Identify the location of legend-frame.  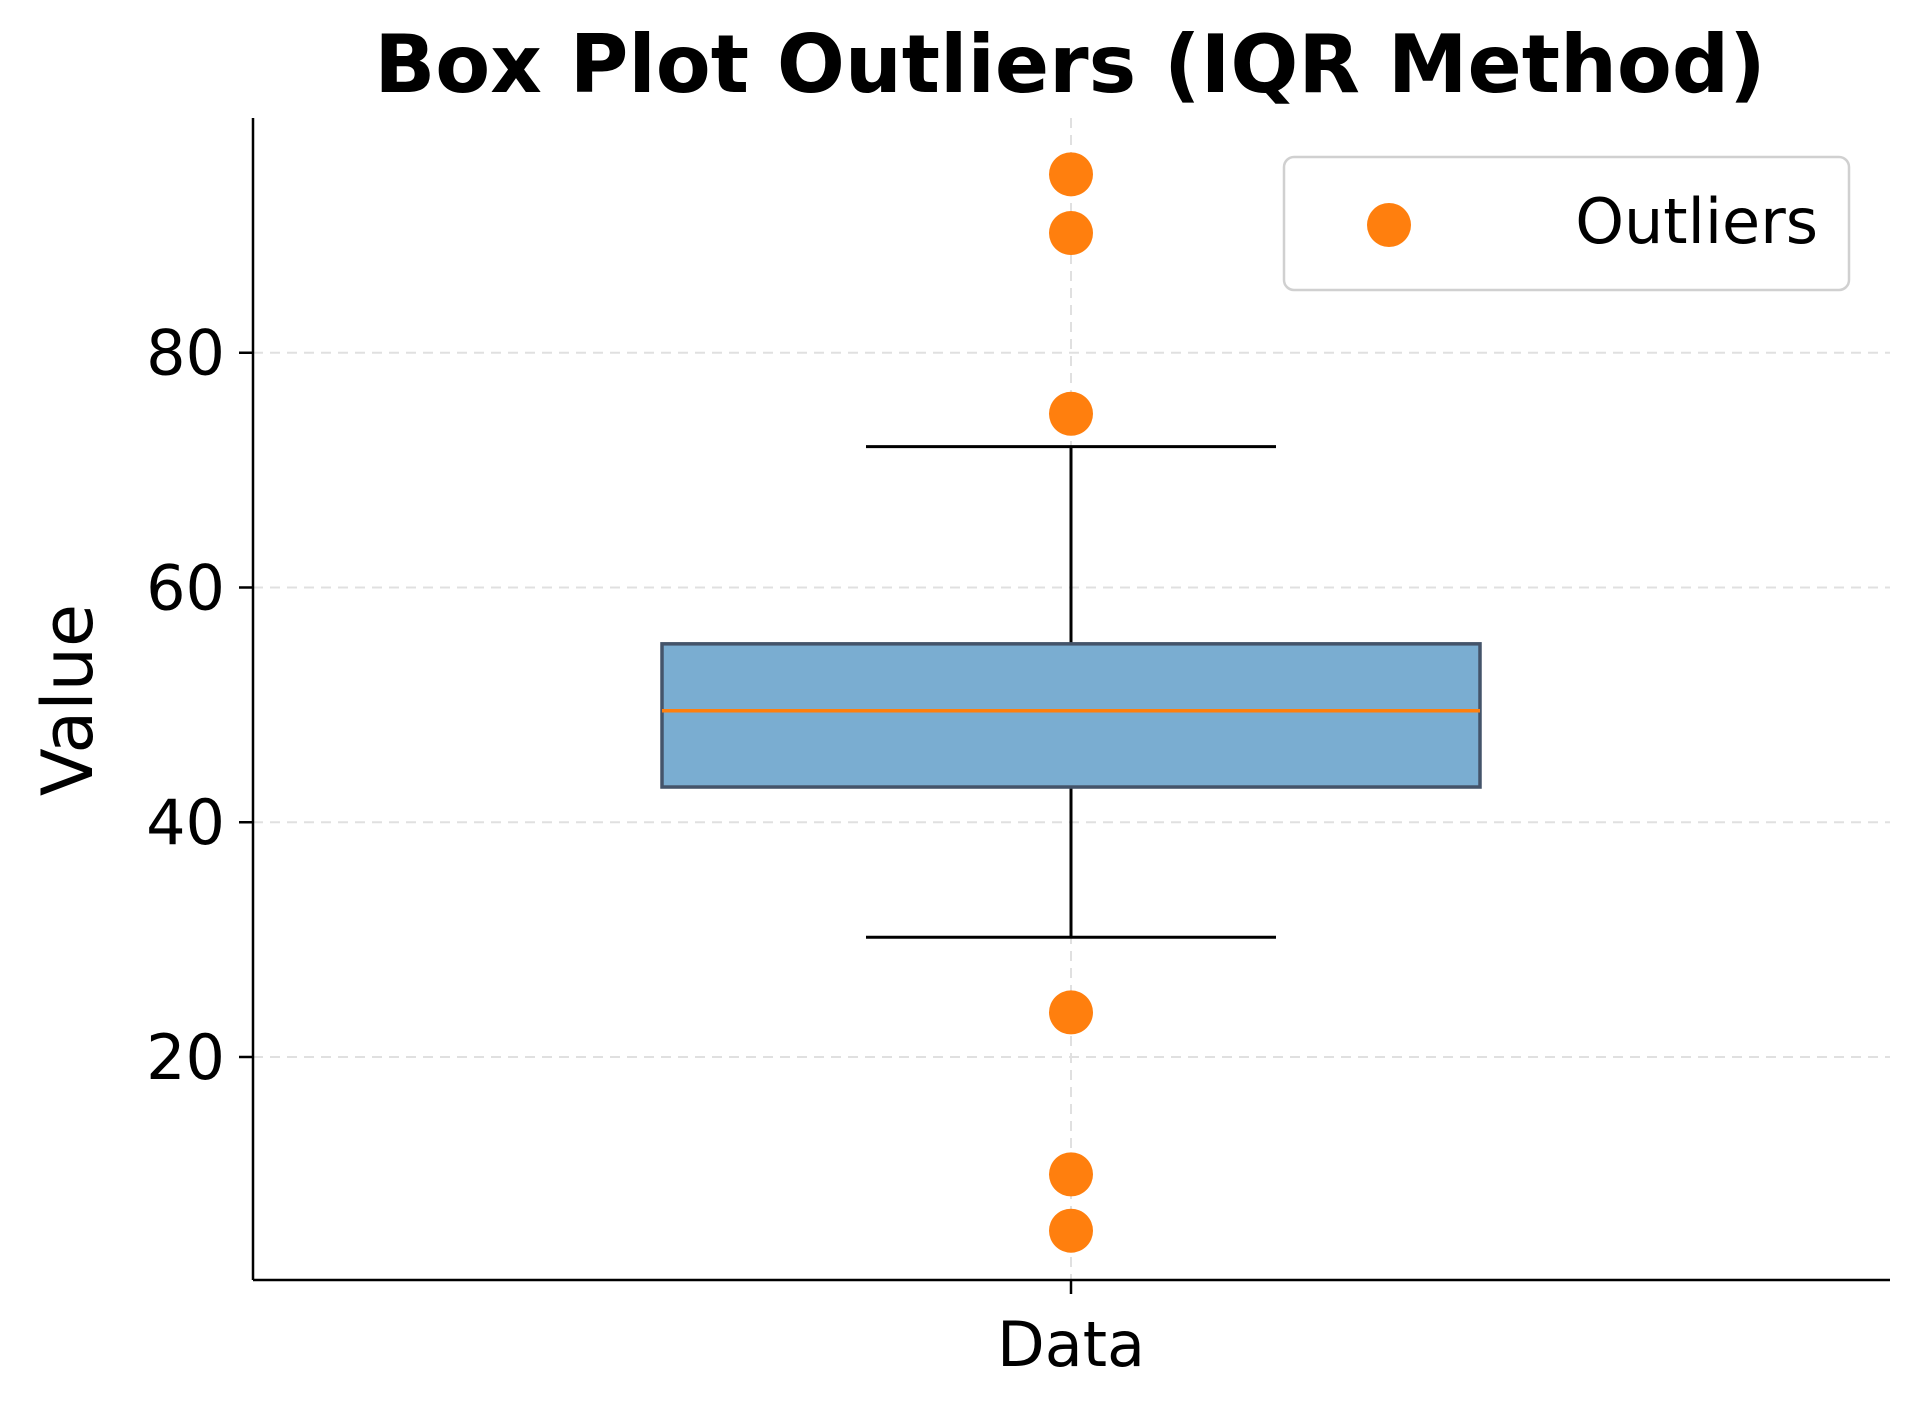
(1566, 223).